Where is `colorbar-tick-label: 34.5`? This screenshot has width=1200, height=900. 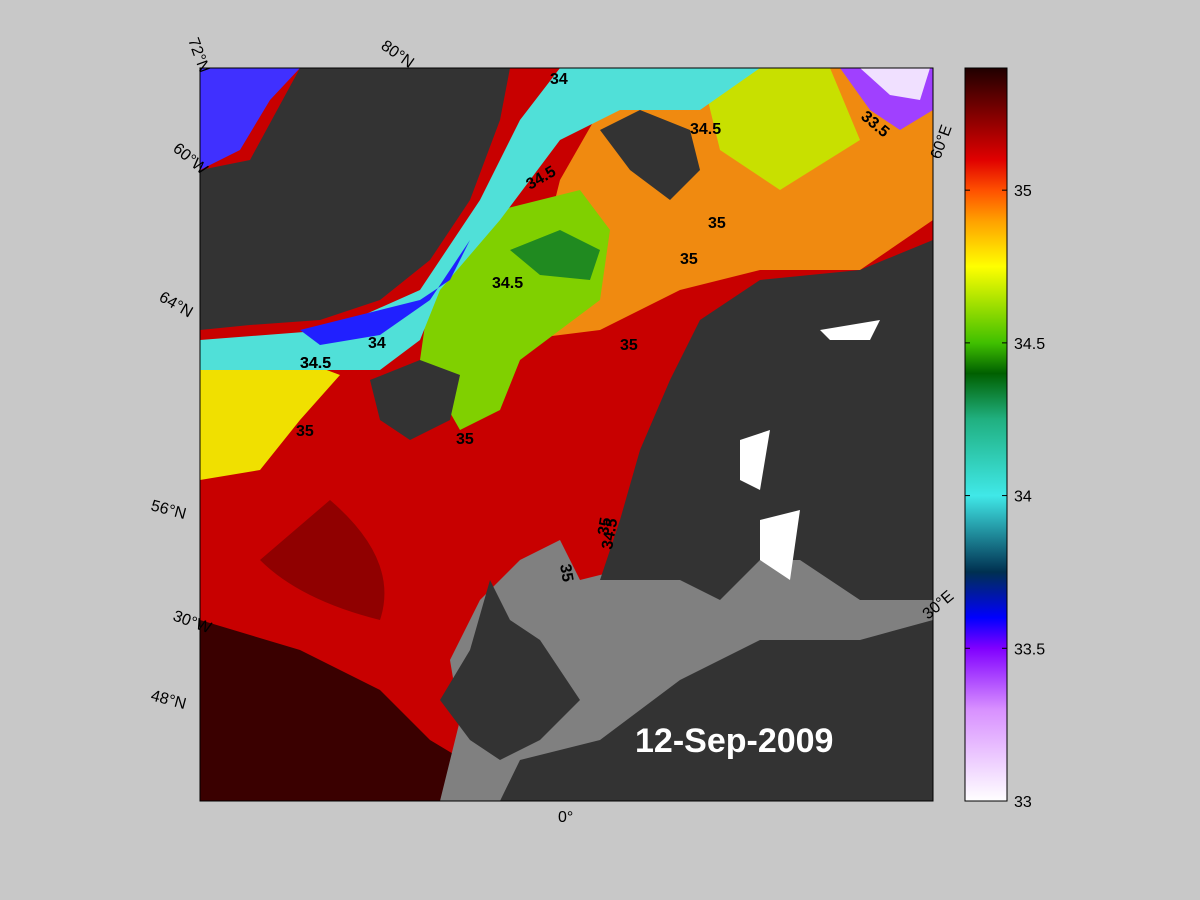
colorbar-tick-label: 34.5 is located at coordinates (1029, 344).